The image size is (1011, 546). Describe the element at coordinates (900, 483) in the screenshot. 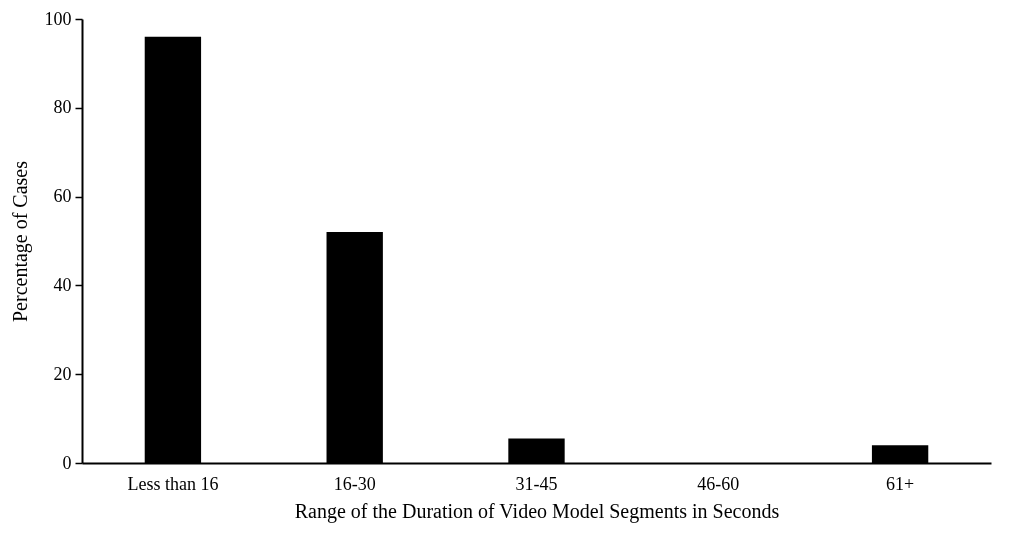

I see `x-tick-label: 61+` at that location.